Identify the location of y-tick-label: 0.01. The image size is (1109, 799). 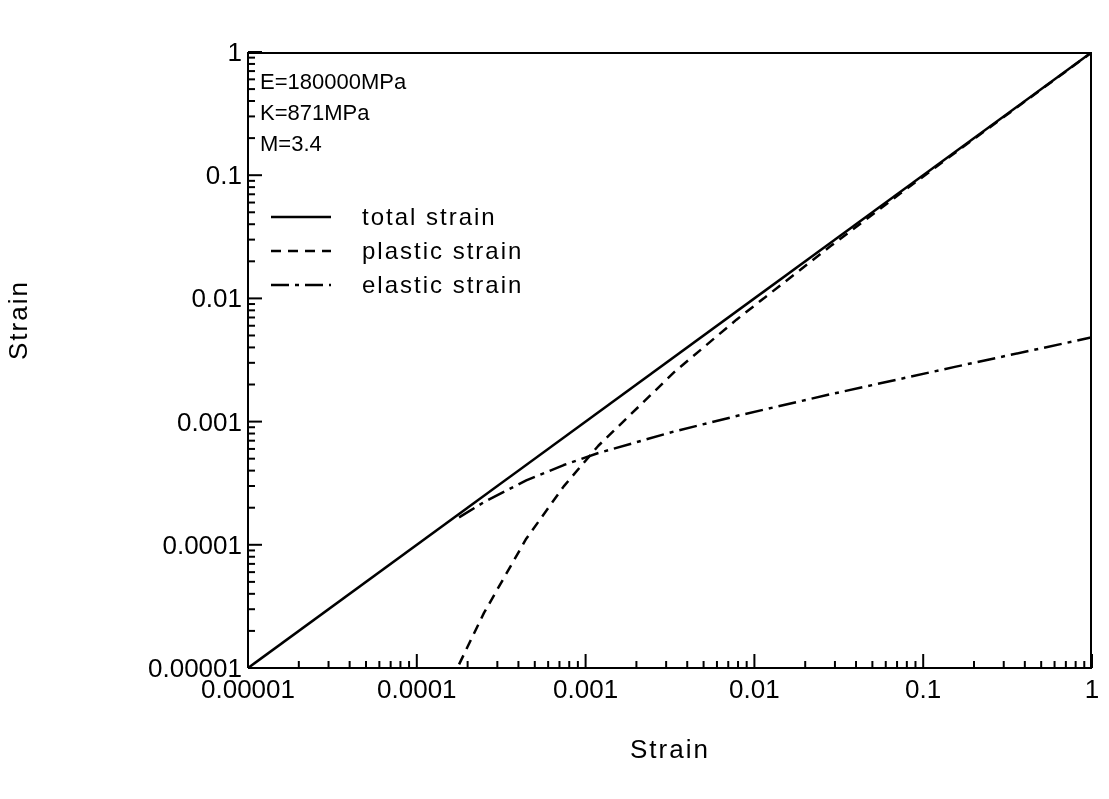
(216, 298).